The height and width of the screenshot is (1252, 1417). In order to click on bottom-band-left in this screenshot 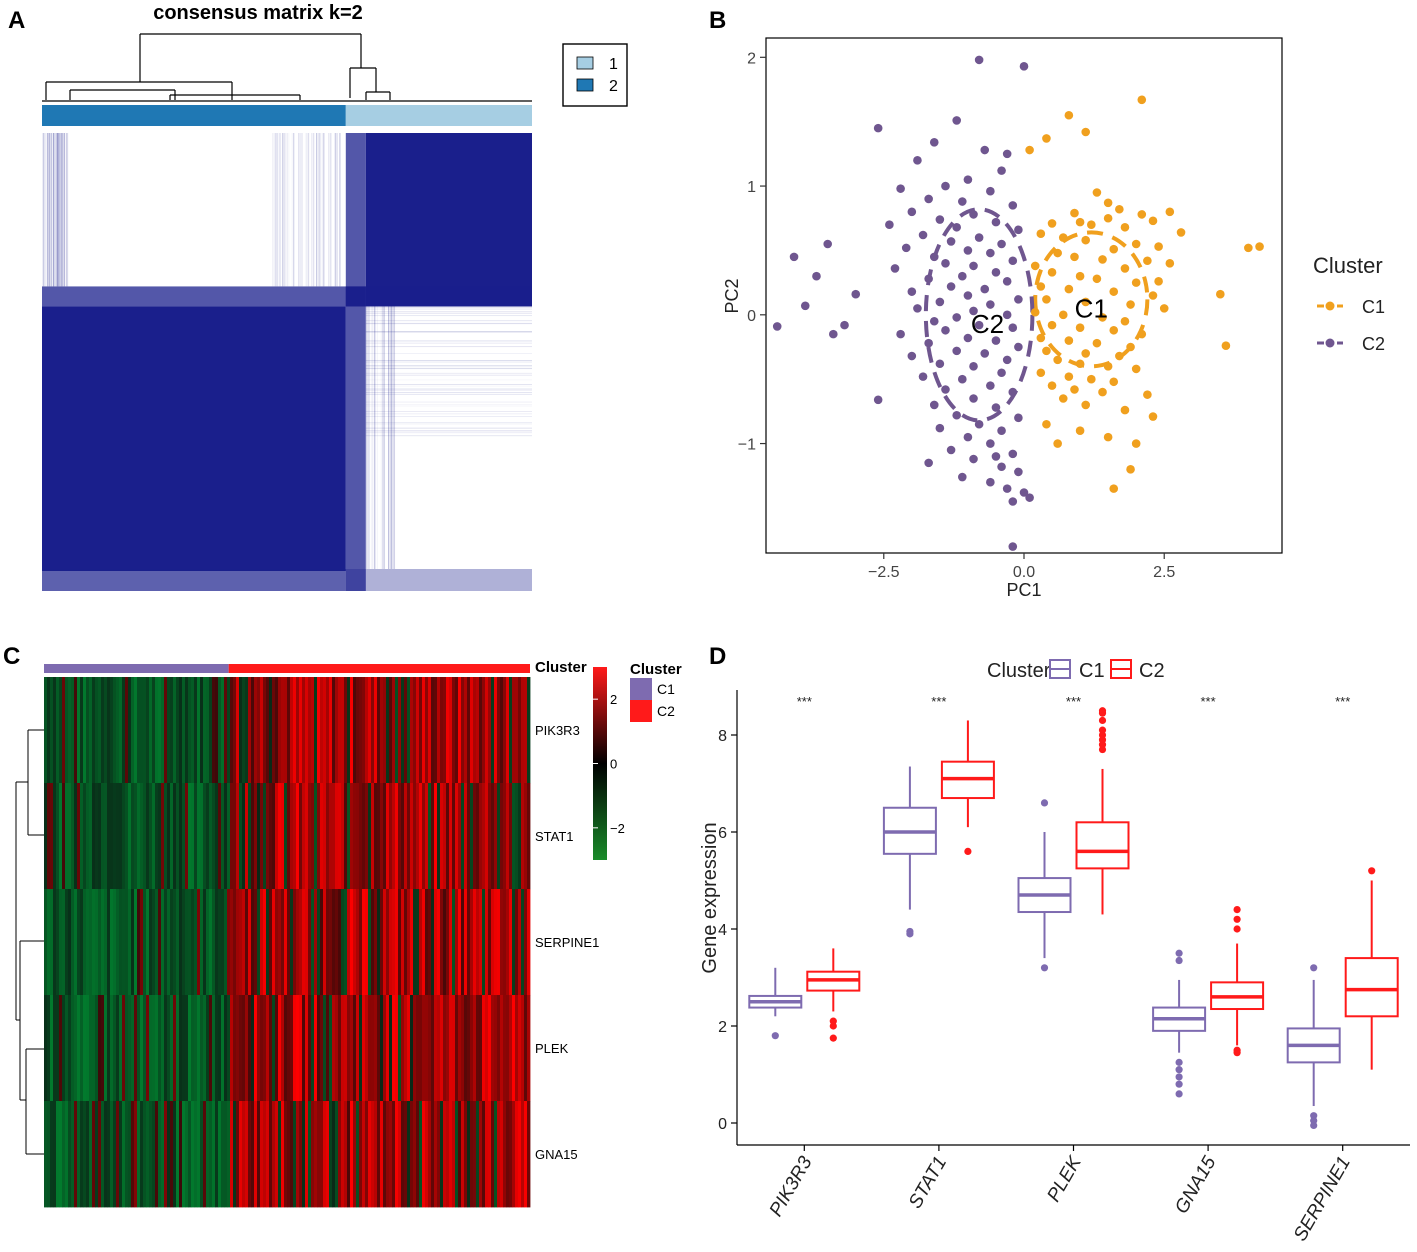, I will do `click(194, 580)`.